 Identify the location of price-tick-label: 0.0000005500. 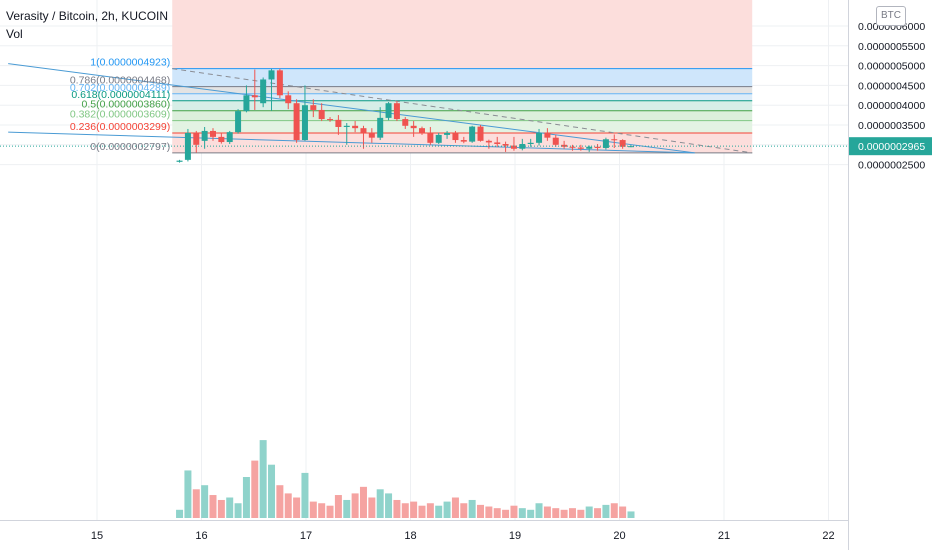
(891, 47).